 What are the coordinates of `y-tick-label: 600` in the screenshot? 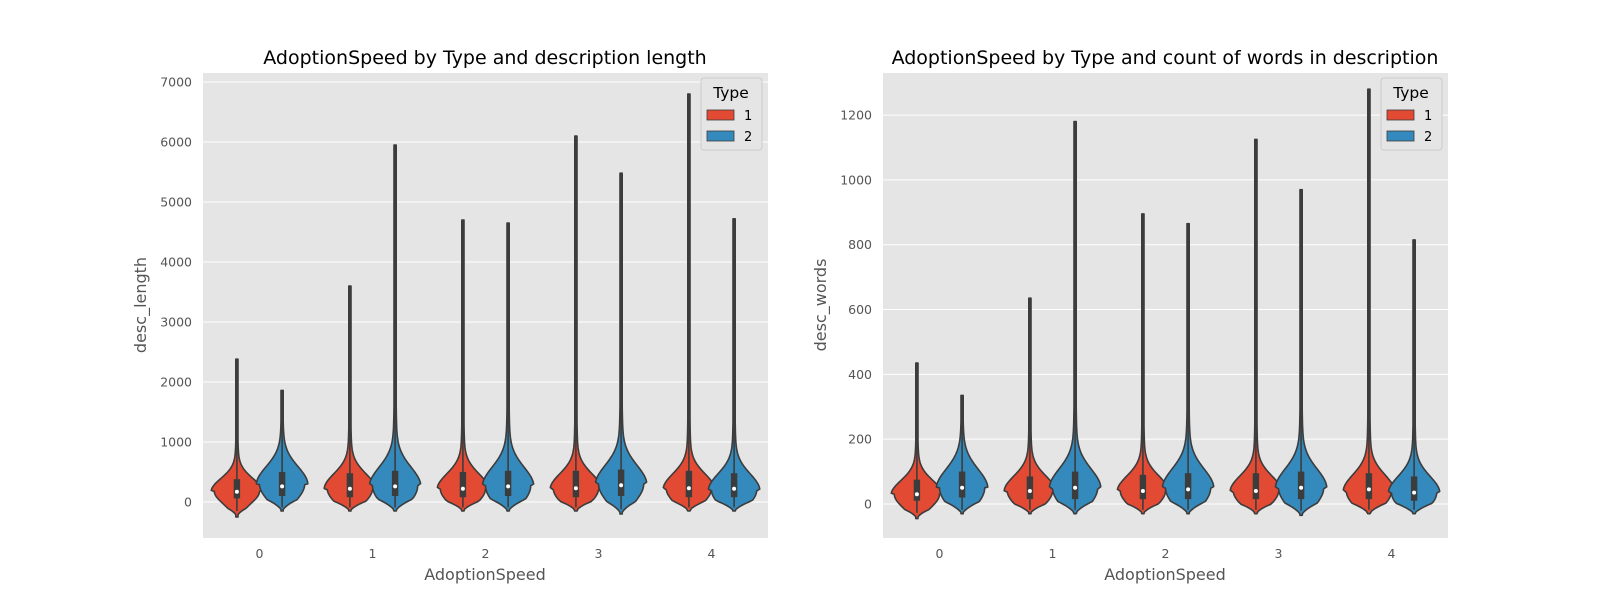 It's located at (860, 309).